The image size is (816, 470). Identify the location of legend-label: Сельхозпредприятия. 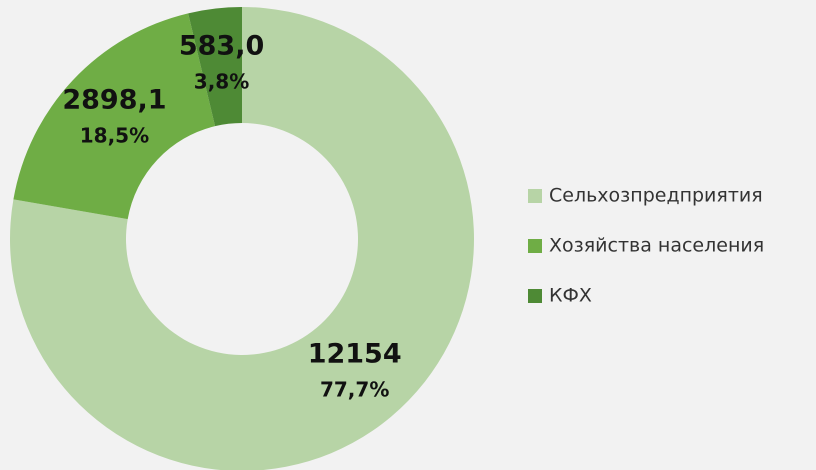
(656, 196).